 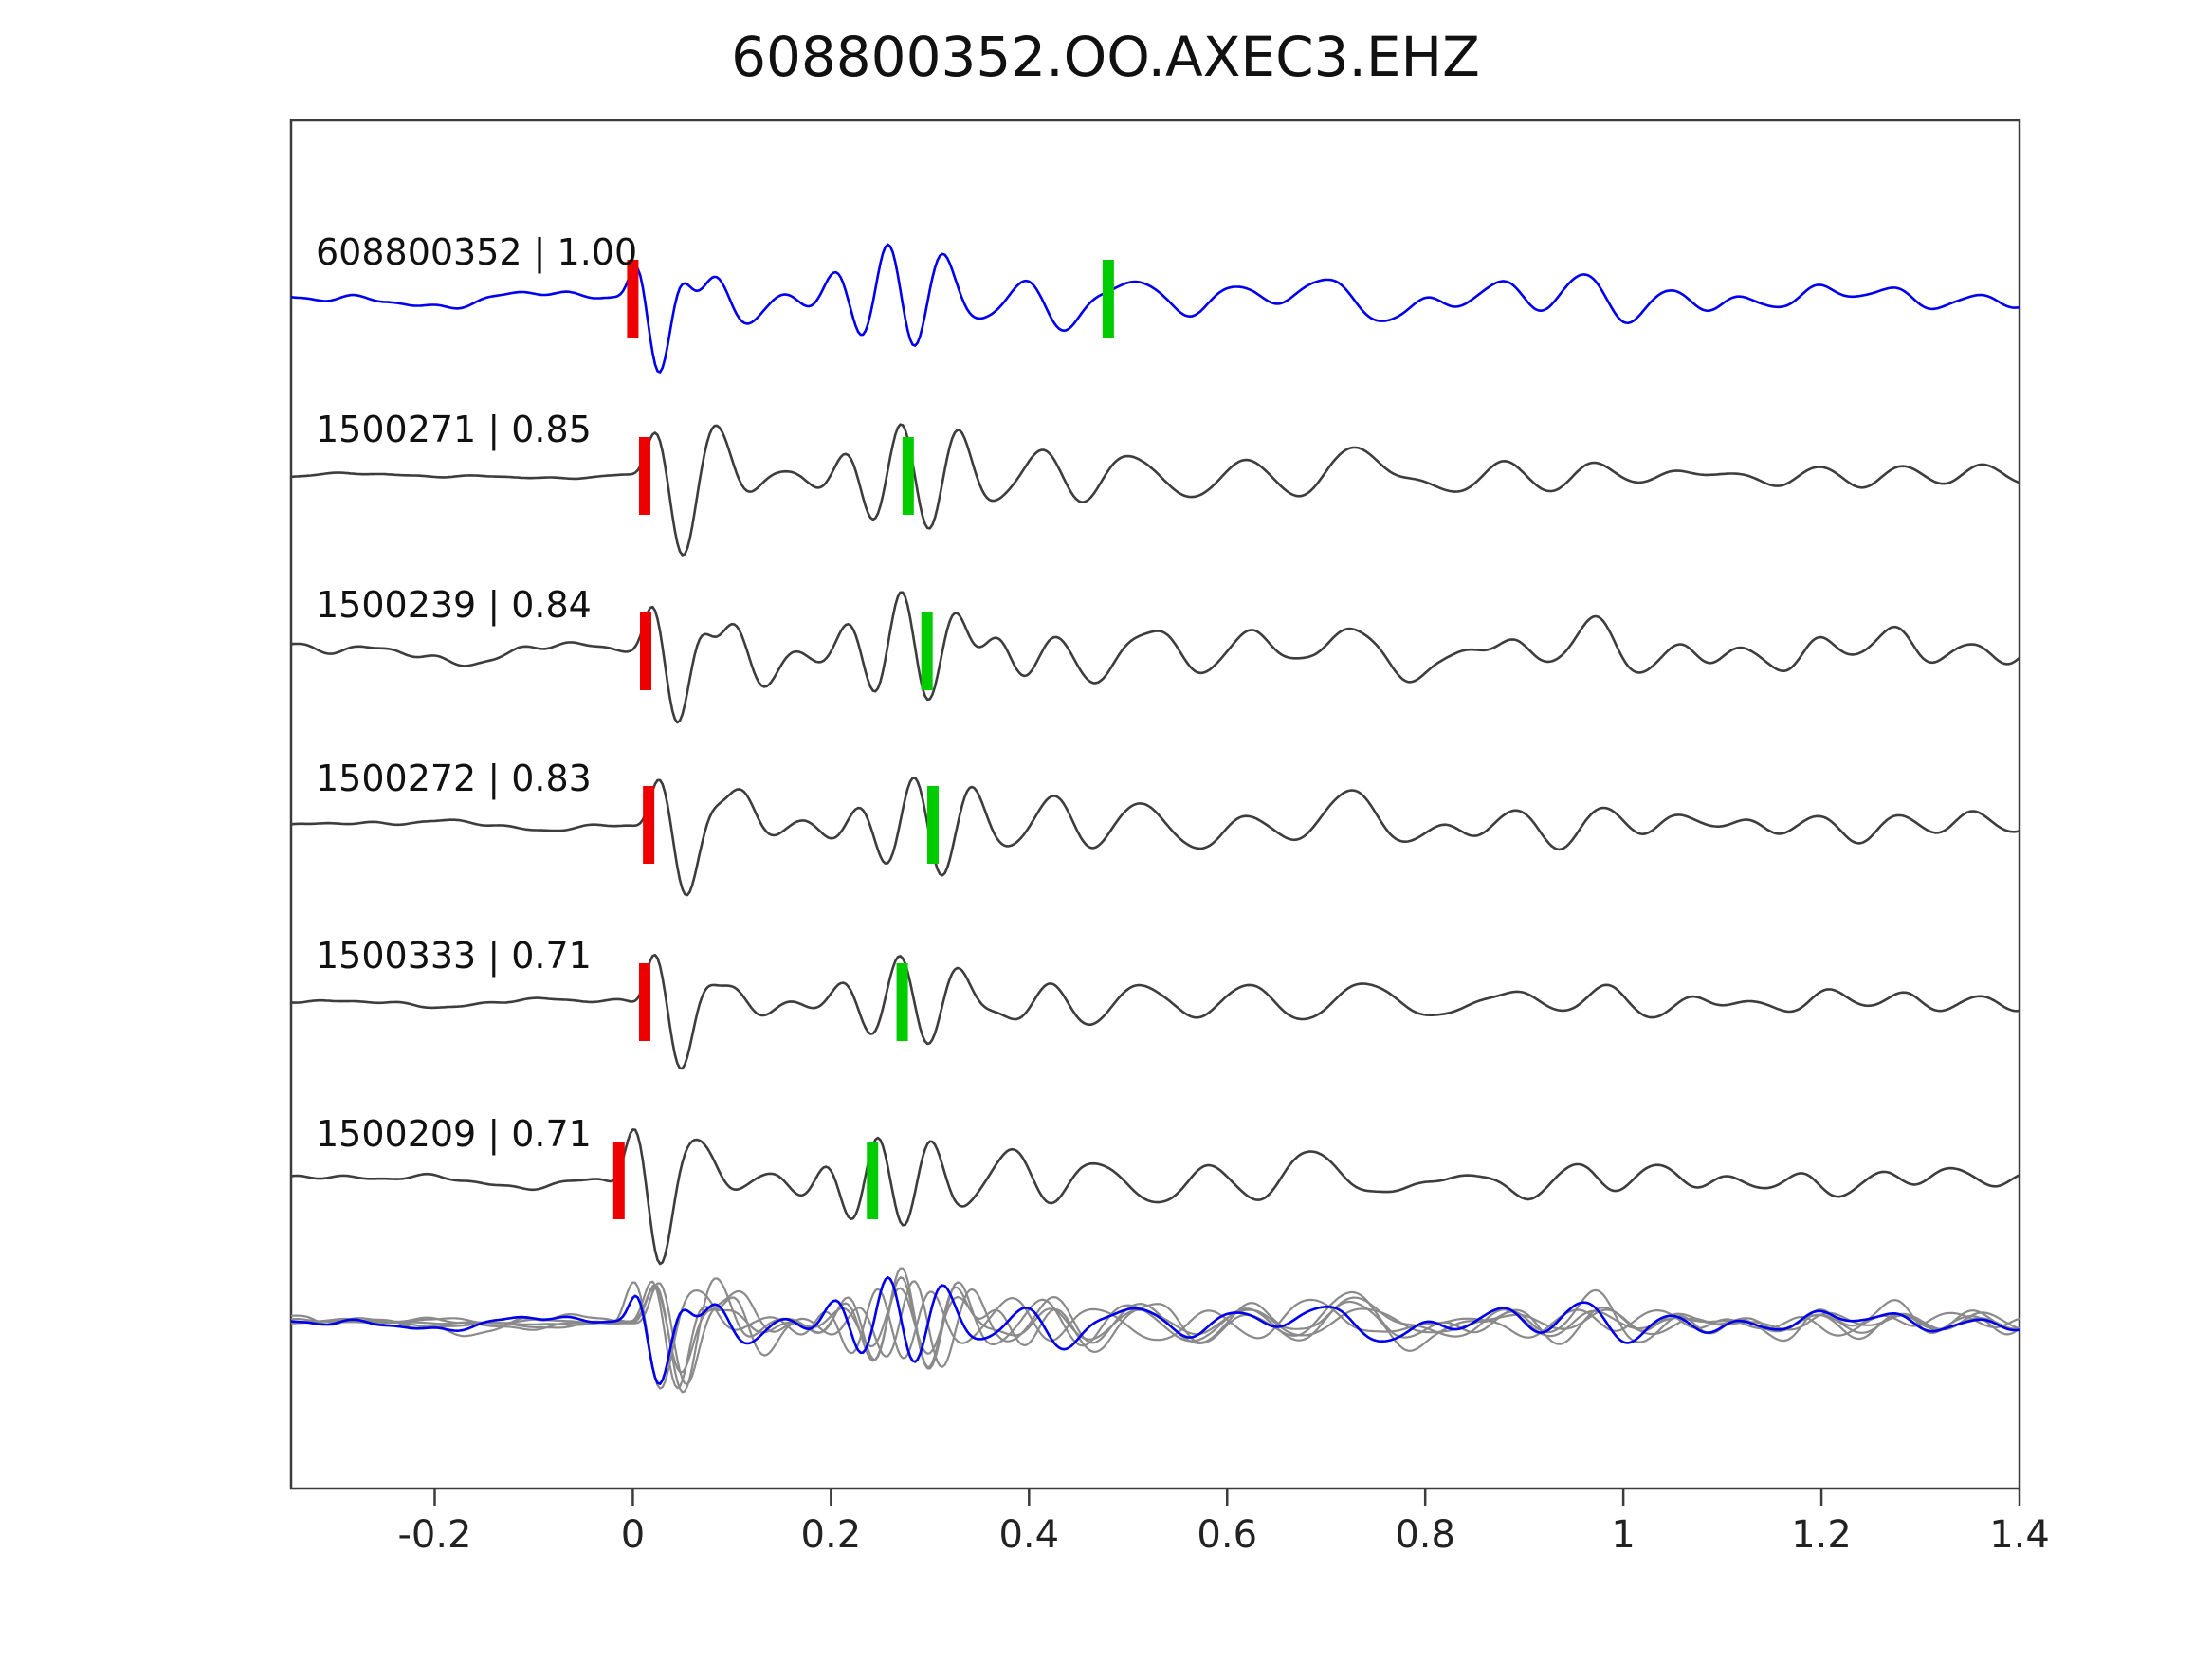 I want to click on figure-title: 608800352.OO.AXEC3.EHZ, so click(x=1105, y=57).